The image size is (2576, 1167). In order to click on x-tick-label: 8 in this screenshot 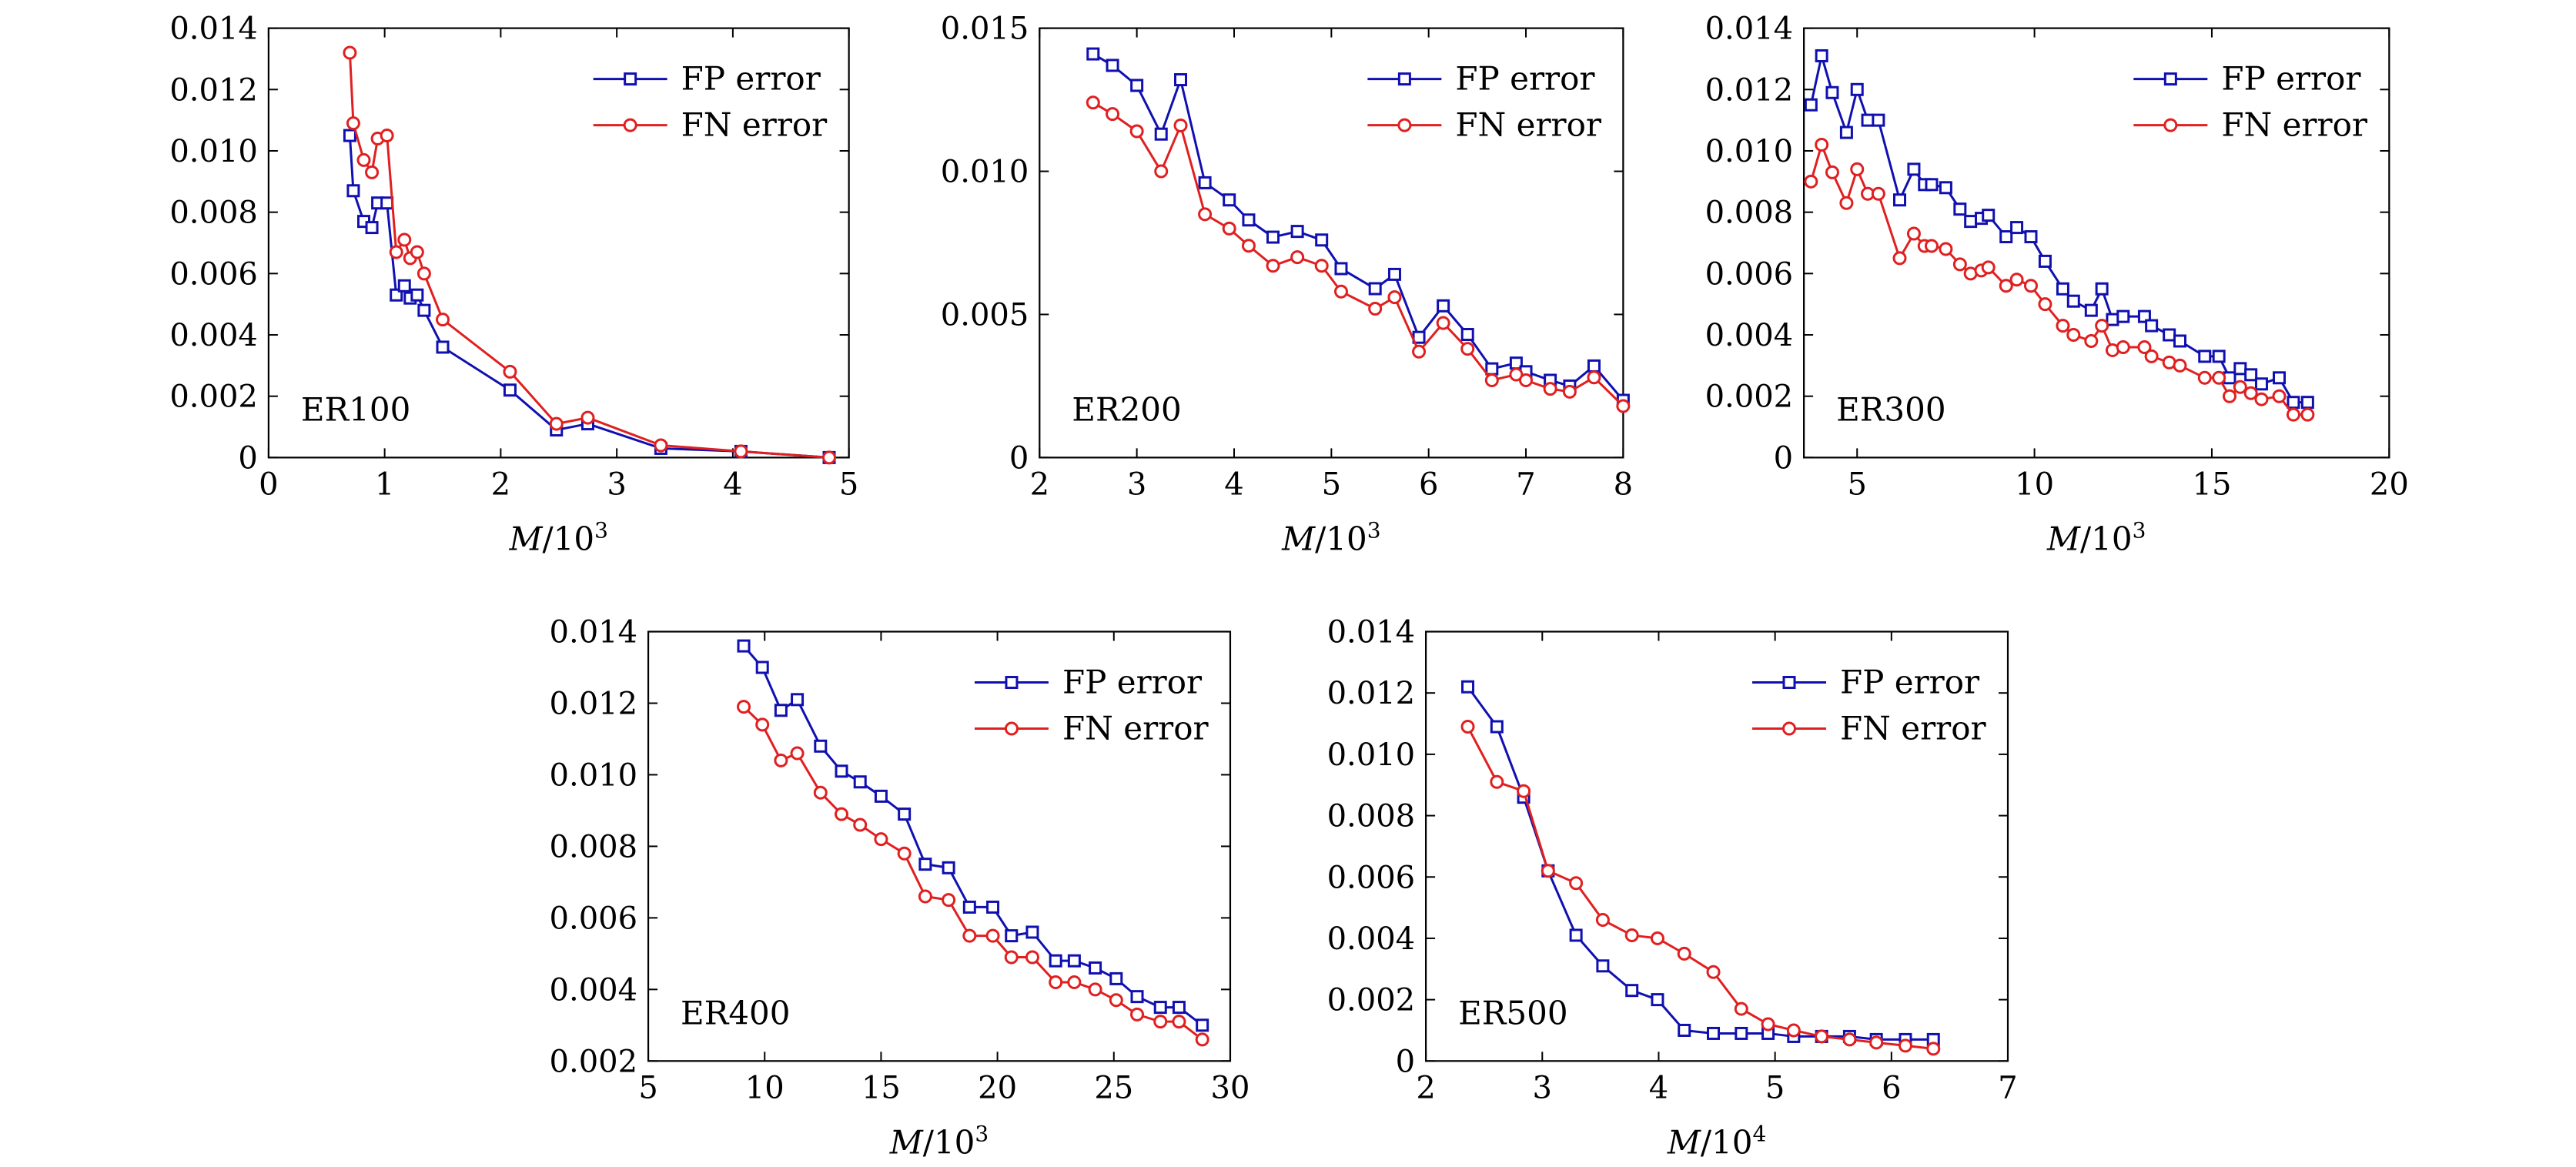, I will do `click(1623, 484)`.